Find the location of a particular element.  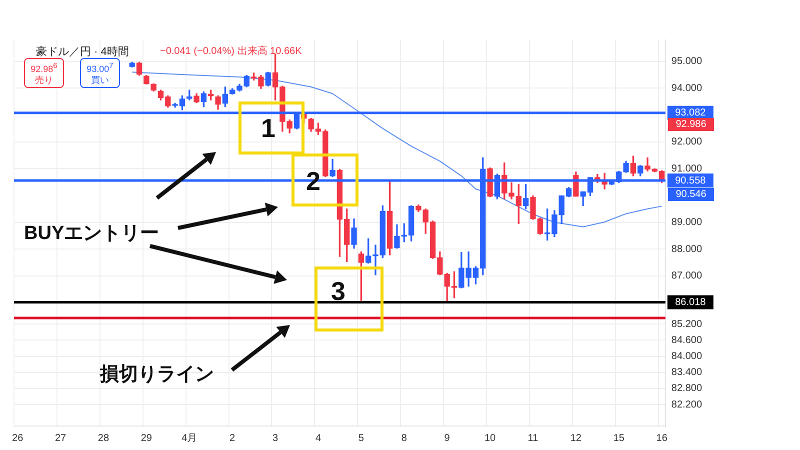

annotation: 損切りライン is located at coordinates (157, 375).